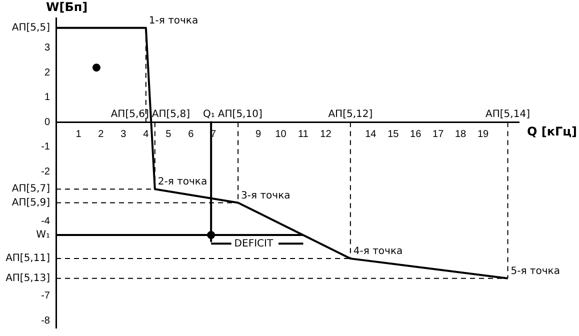 Image resolution: width=579 pixels, height=336 pixels. What do you see at coordinates (535, 271) in the screenshot?
I see `annotation: 5-я точка` at bounding box center [535, 271].